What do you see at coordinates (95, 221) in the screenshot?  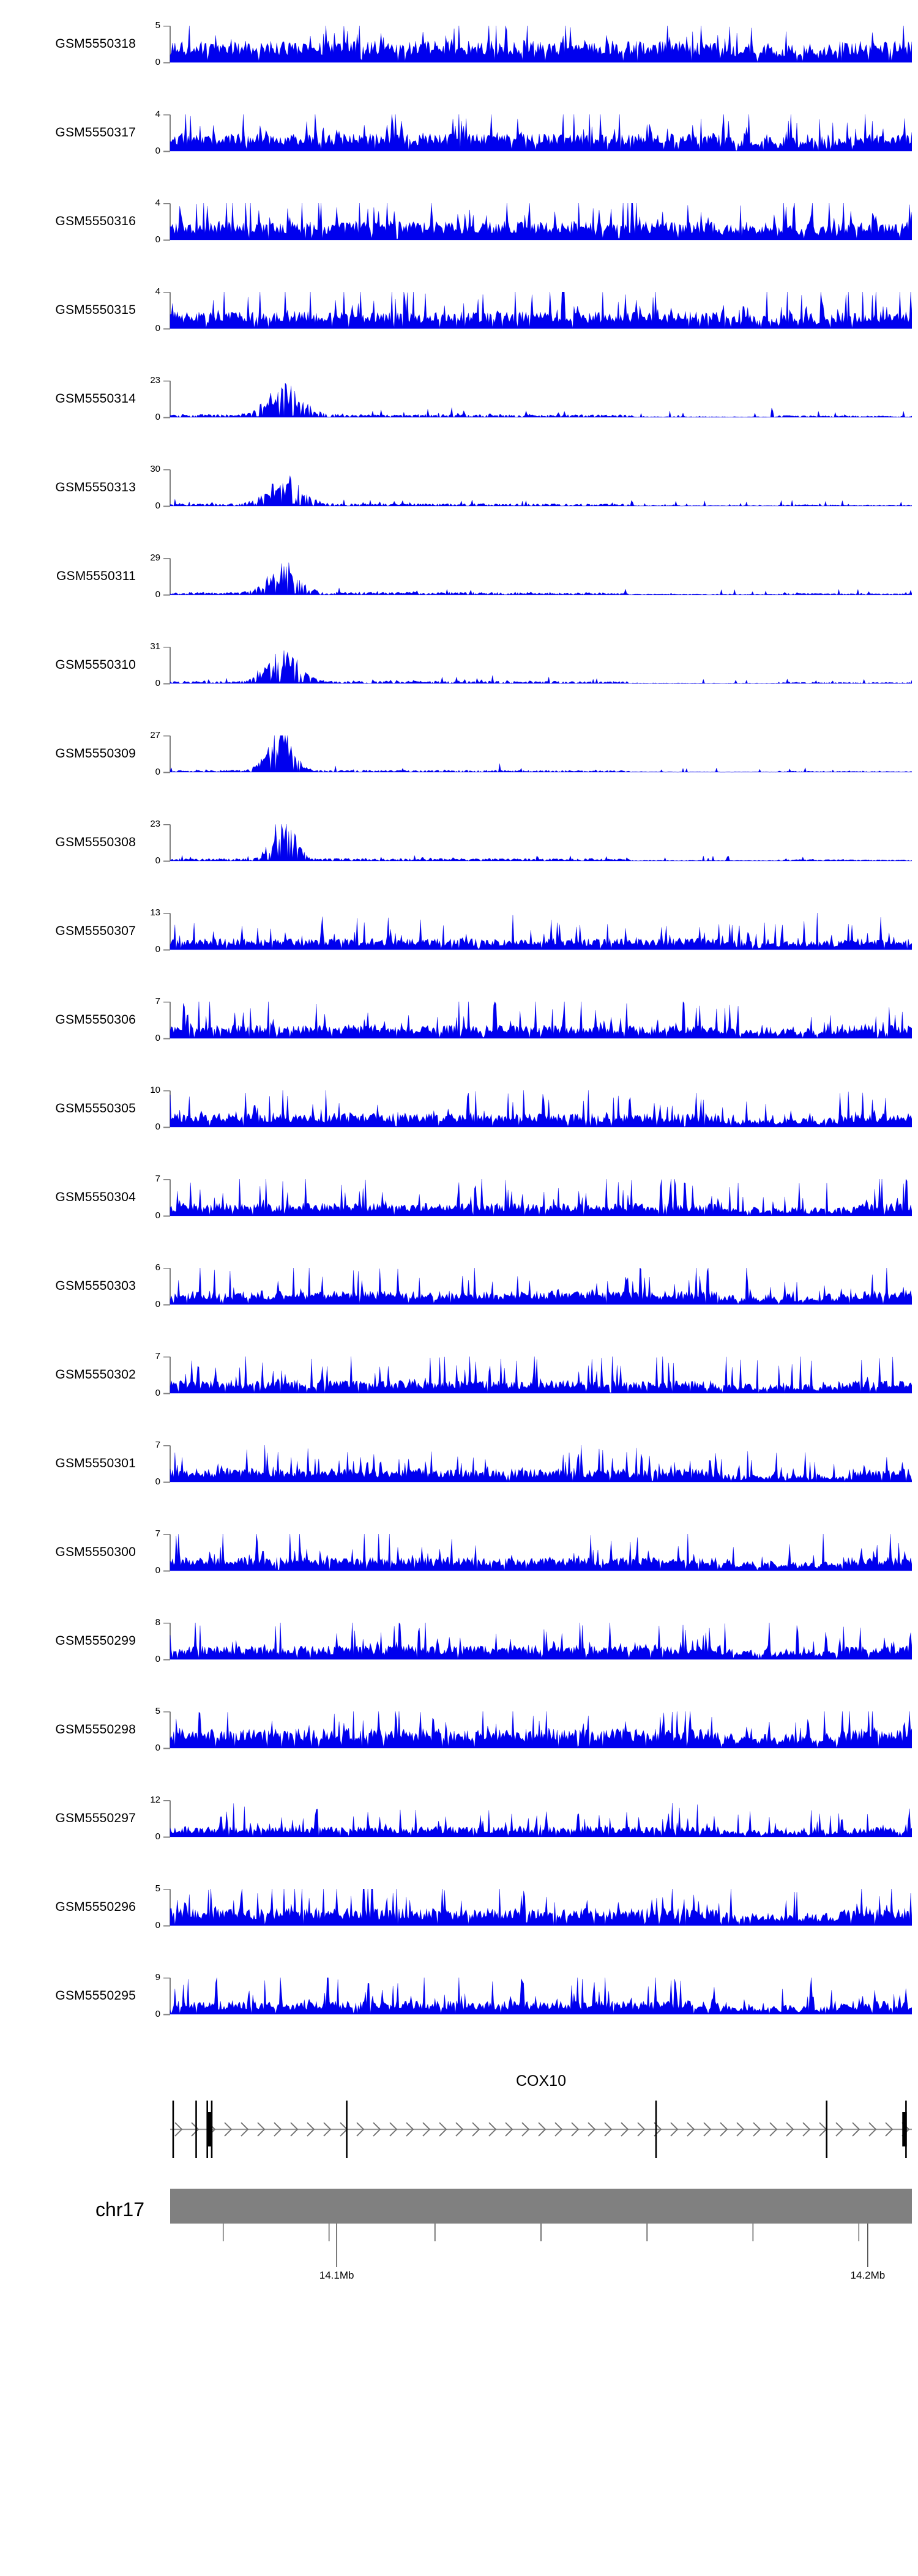 I see `track-sample-label: GSM5550316` at bounding box center [95, 221].